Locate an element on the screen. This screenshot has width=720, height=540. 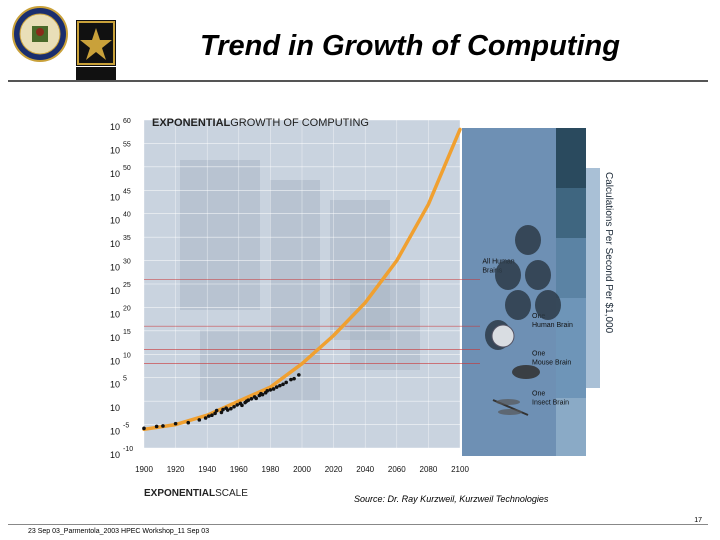
x-tick-label: 2020 is located at coordinates (334, 469).